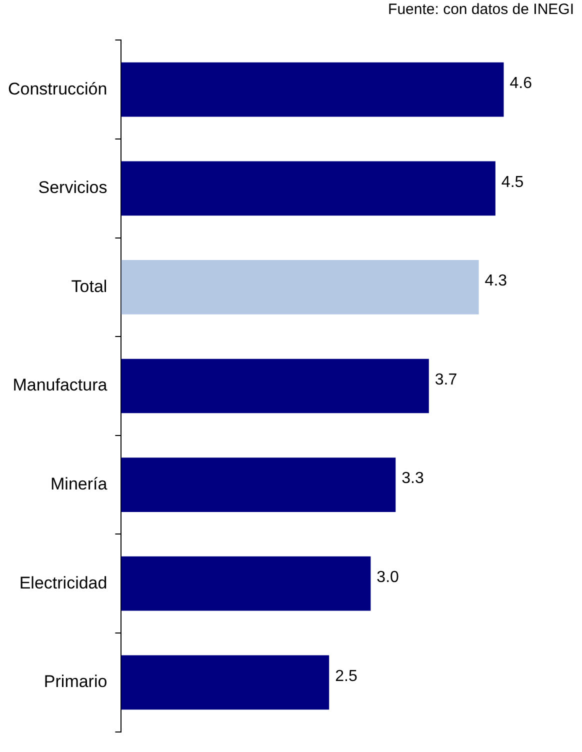 The image size is (582, 752). Describe the element at coordinates (446, 379) in the screenshot. I see `data-label: 3.7` at that location.